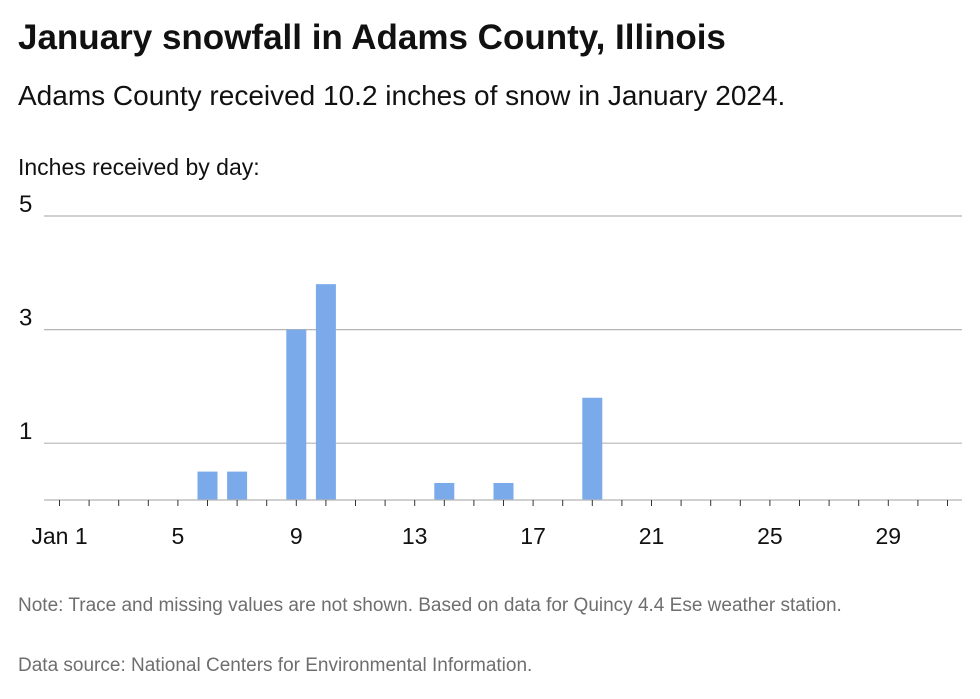 This screenshot has width=980, height=699. What do you see at coordinates (496, 524) in the screenshot?
I see `x-axis: Jan 1 5 9 13 17 21 25 29` at bounding box center [496, 524].